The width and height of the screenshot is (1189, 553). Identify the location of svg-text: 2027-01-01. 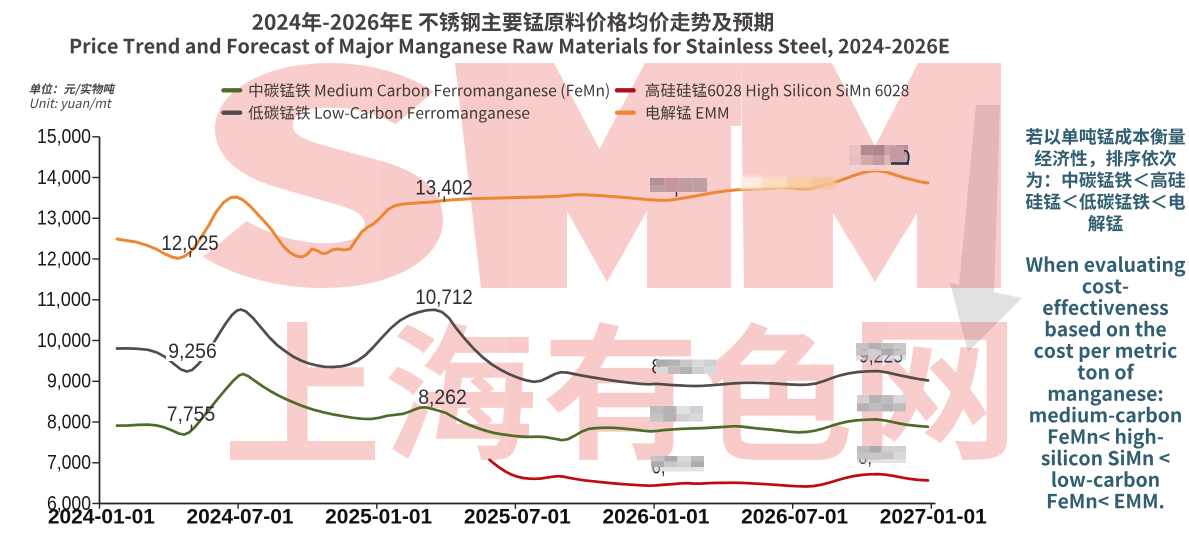
(933, 516).